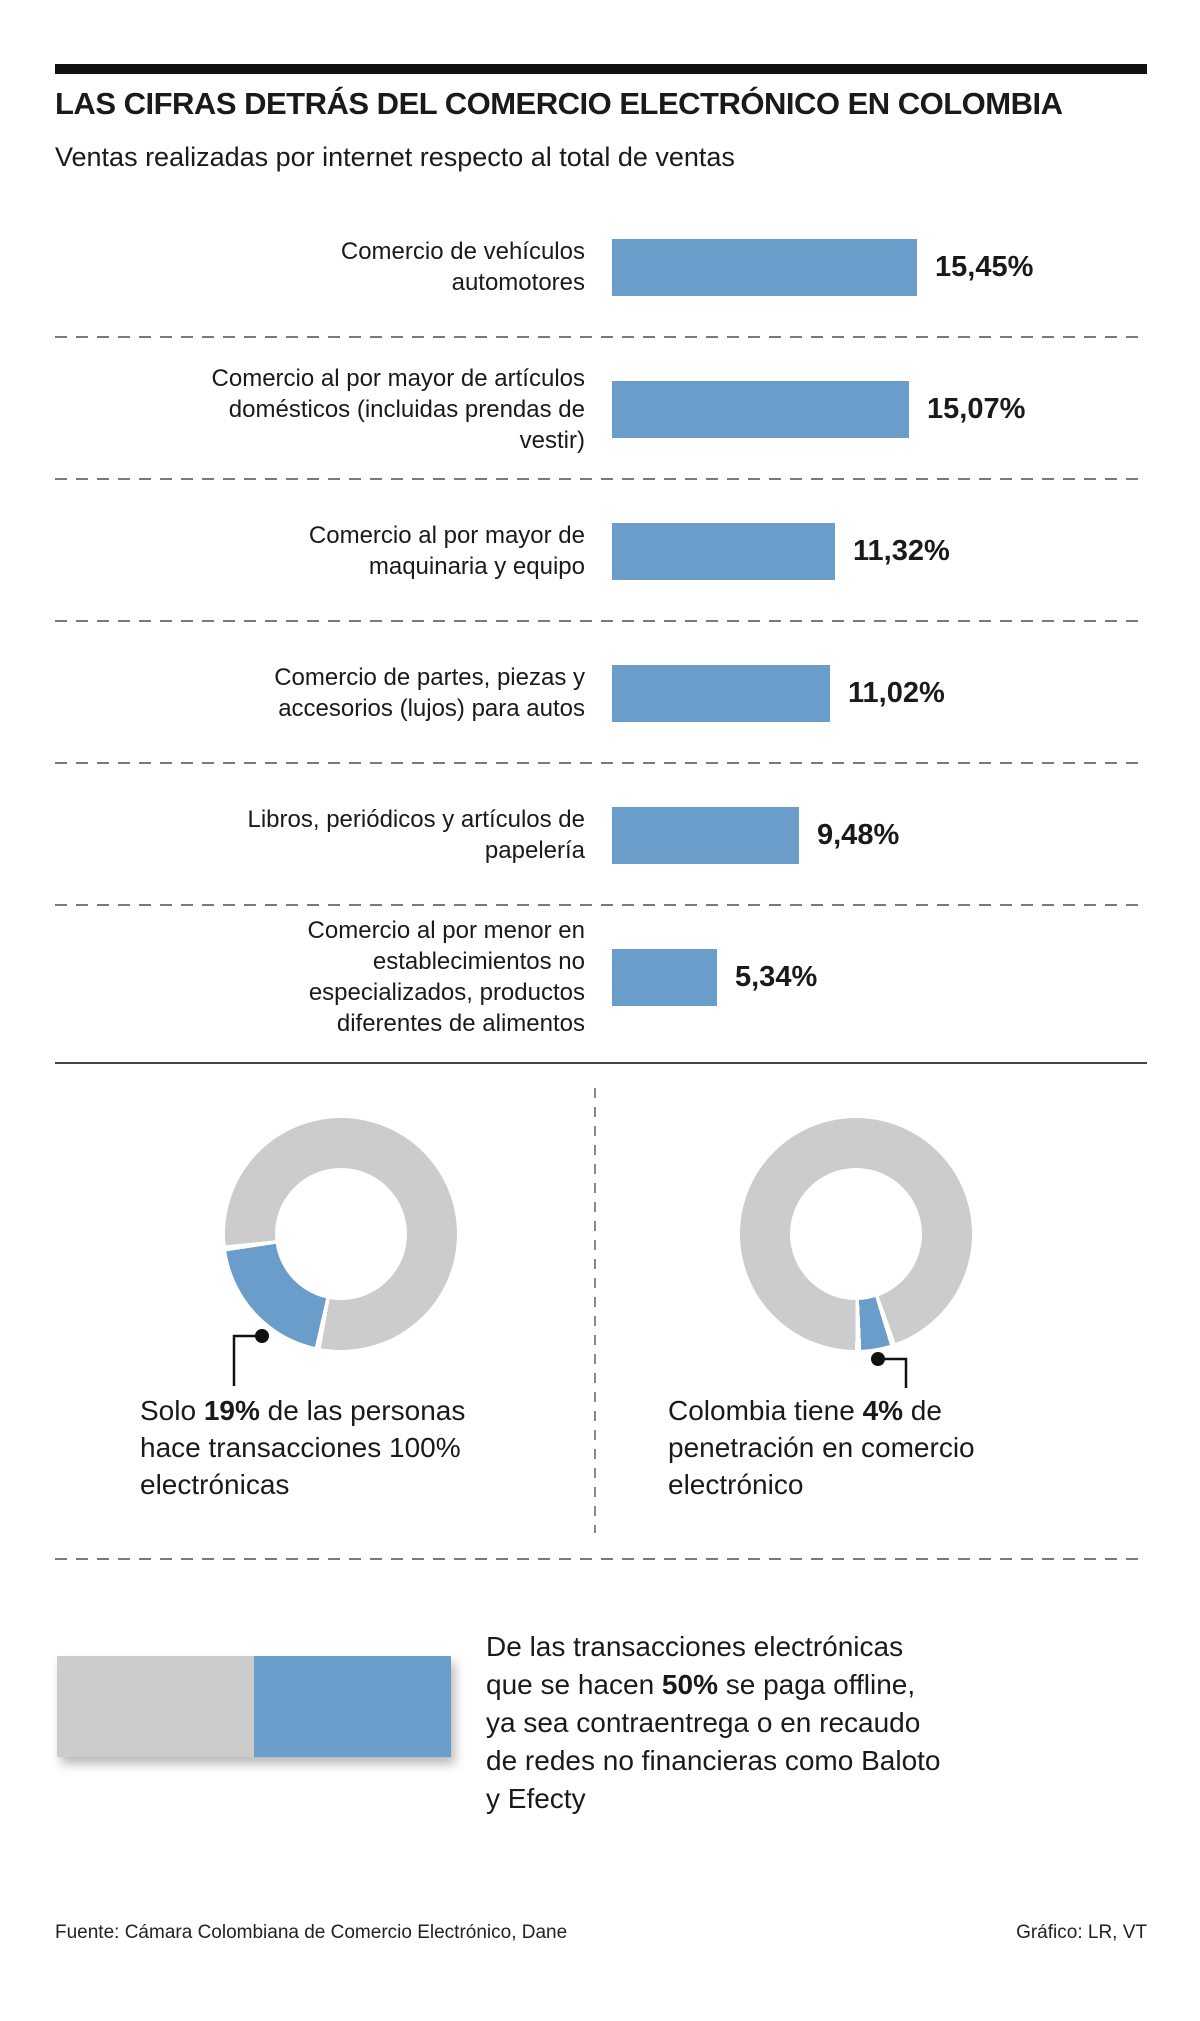  What do you see at coordinates (601, 267) in the screenshot?
I see `bar-row: Comercio de vehículos automotores 15,45%` at bounding box center [601, 267].